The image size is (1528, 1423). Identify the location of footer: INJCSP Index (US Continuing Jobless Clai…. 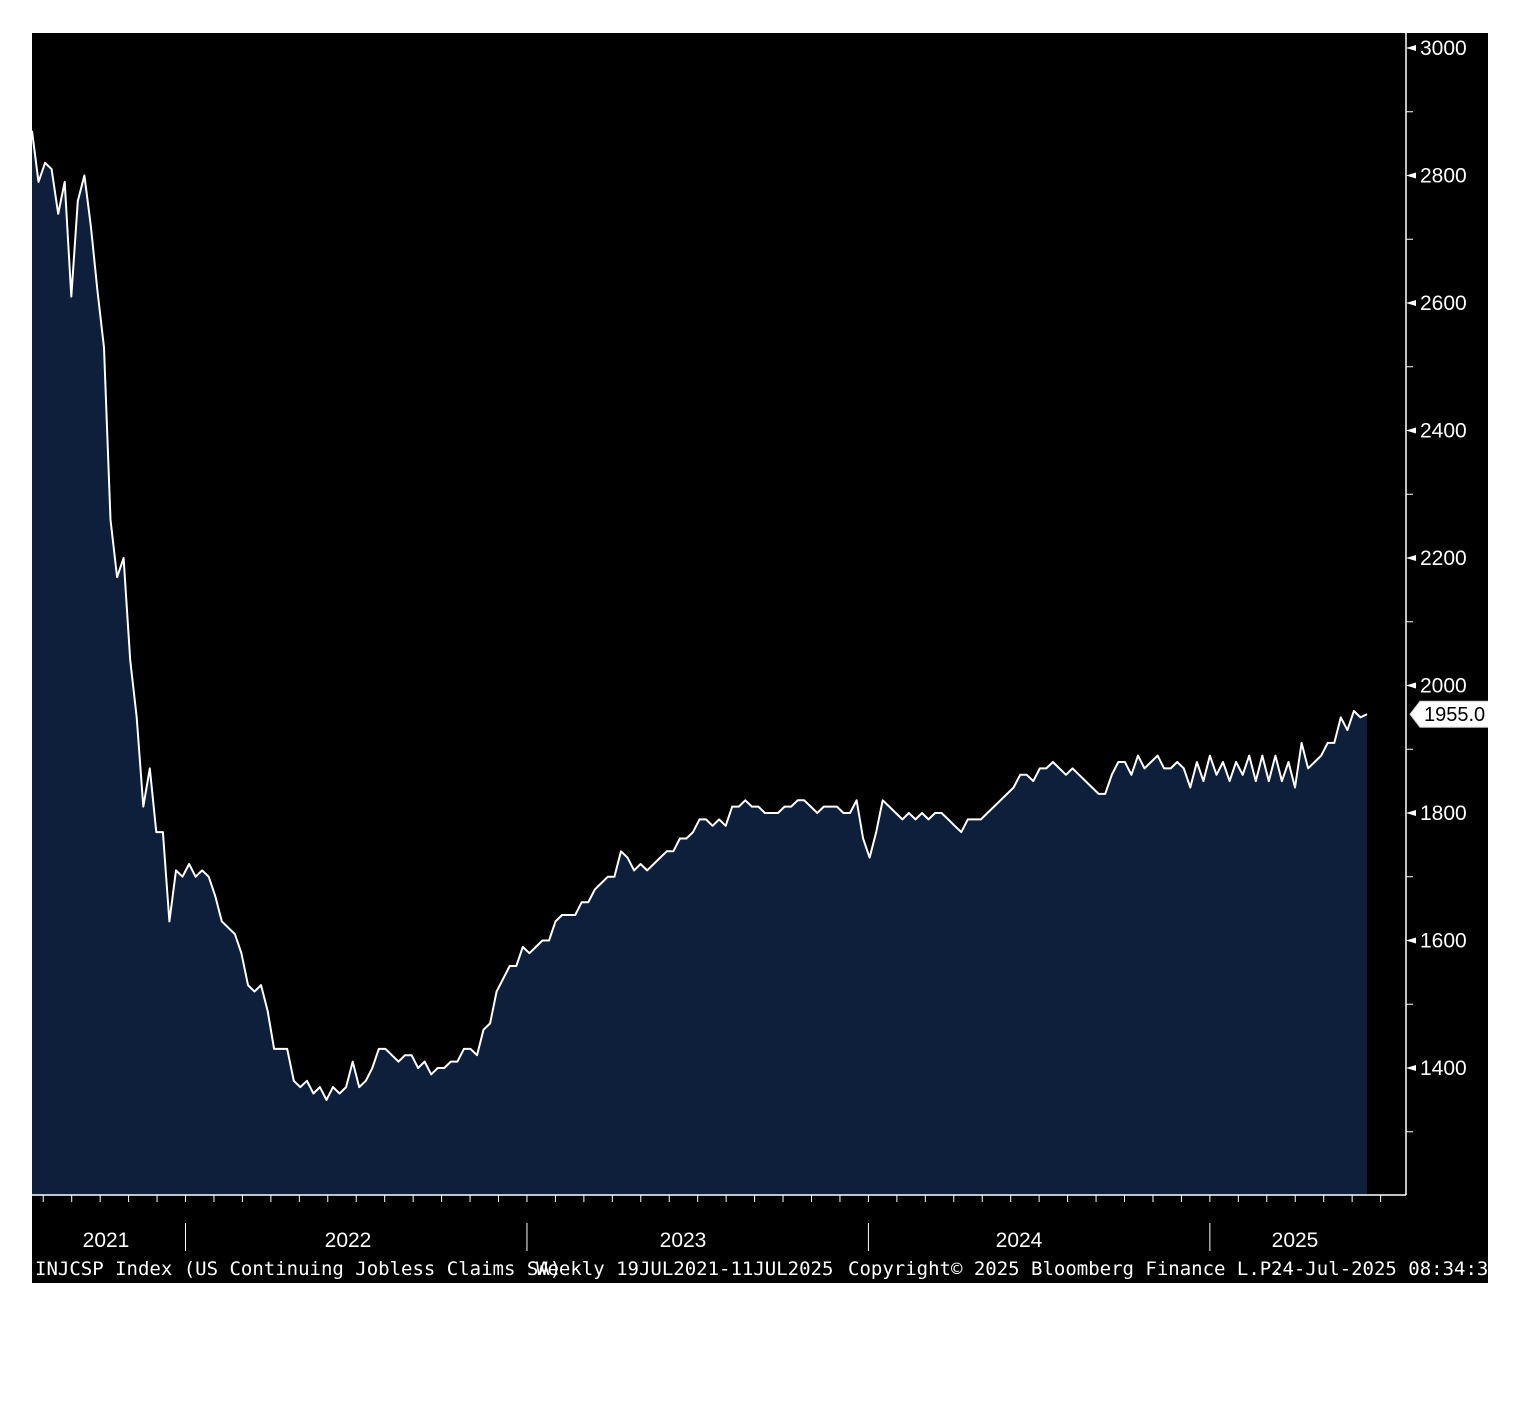
(766, 1269).